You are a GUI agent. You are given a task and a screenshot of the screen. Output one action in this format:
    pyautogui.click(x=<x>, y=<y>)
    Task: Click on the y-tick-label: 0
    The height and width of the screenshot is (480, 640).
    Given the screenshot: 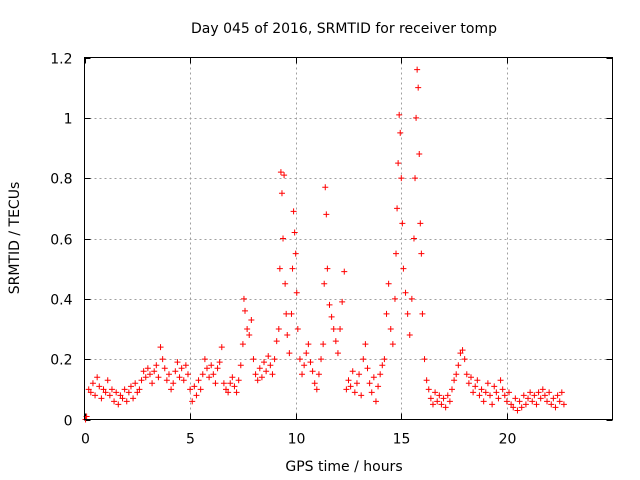 What is the action you would take?
    pyautogui.click(x=68, y=422)
    